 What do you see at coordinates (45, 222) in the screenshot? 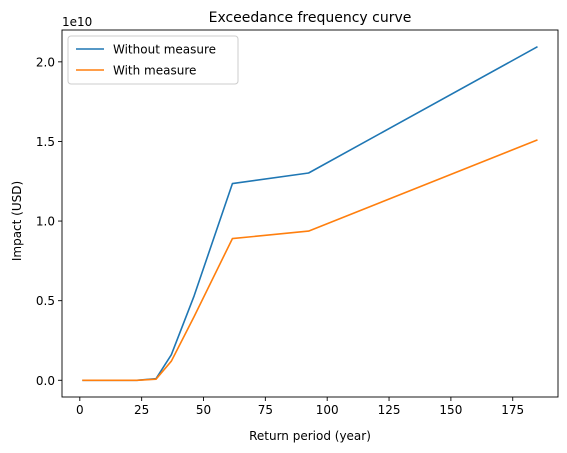
I see `y-tick-label-2: 1.0` at bounding box center [45, 222].